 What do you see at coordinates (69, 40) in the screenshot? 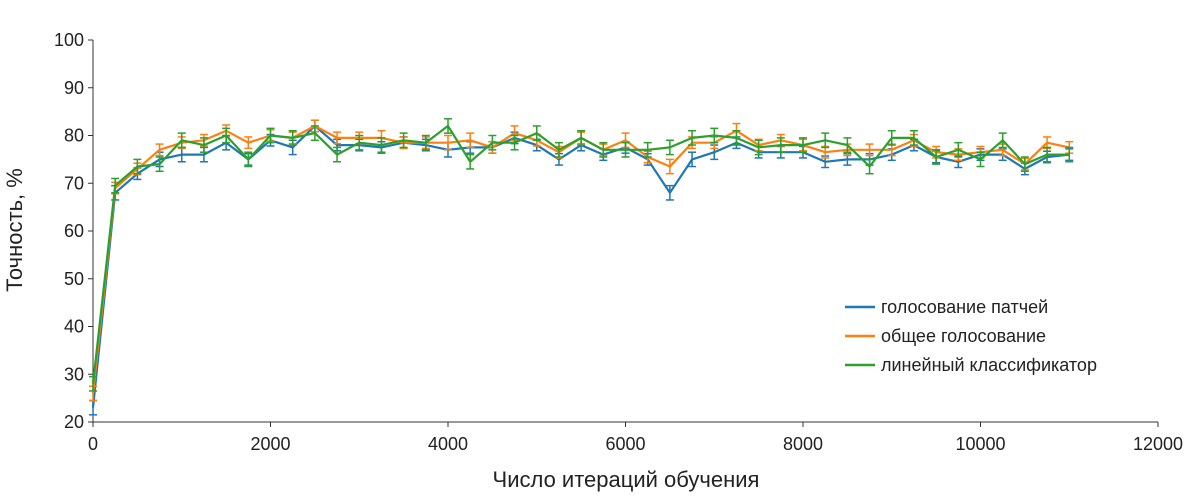
I see `y-tick-label: 100` at bounding box center [69, 40].